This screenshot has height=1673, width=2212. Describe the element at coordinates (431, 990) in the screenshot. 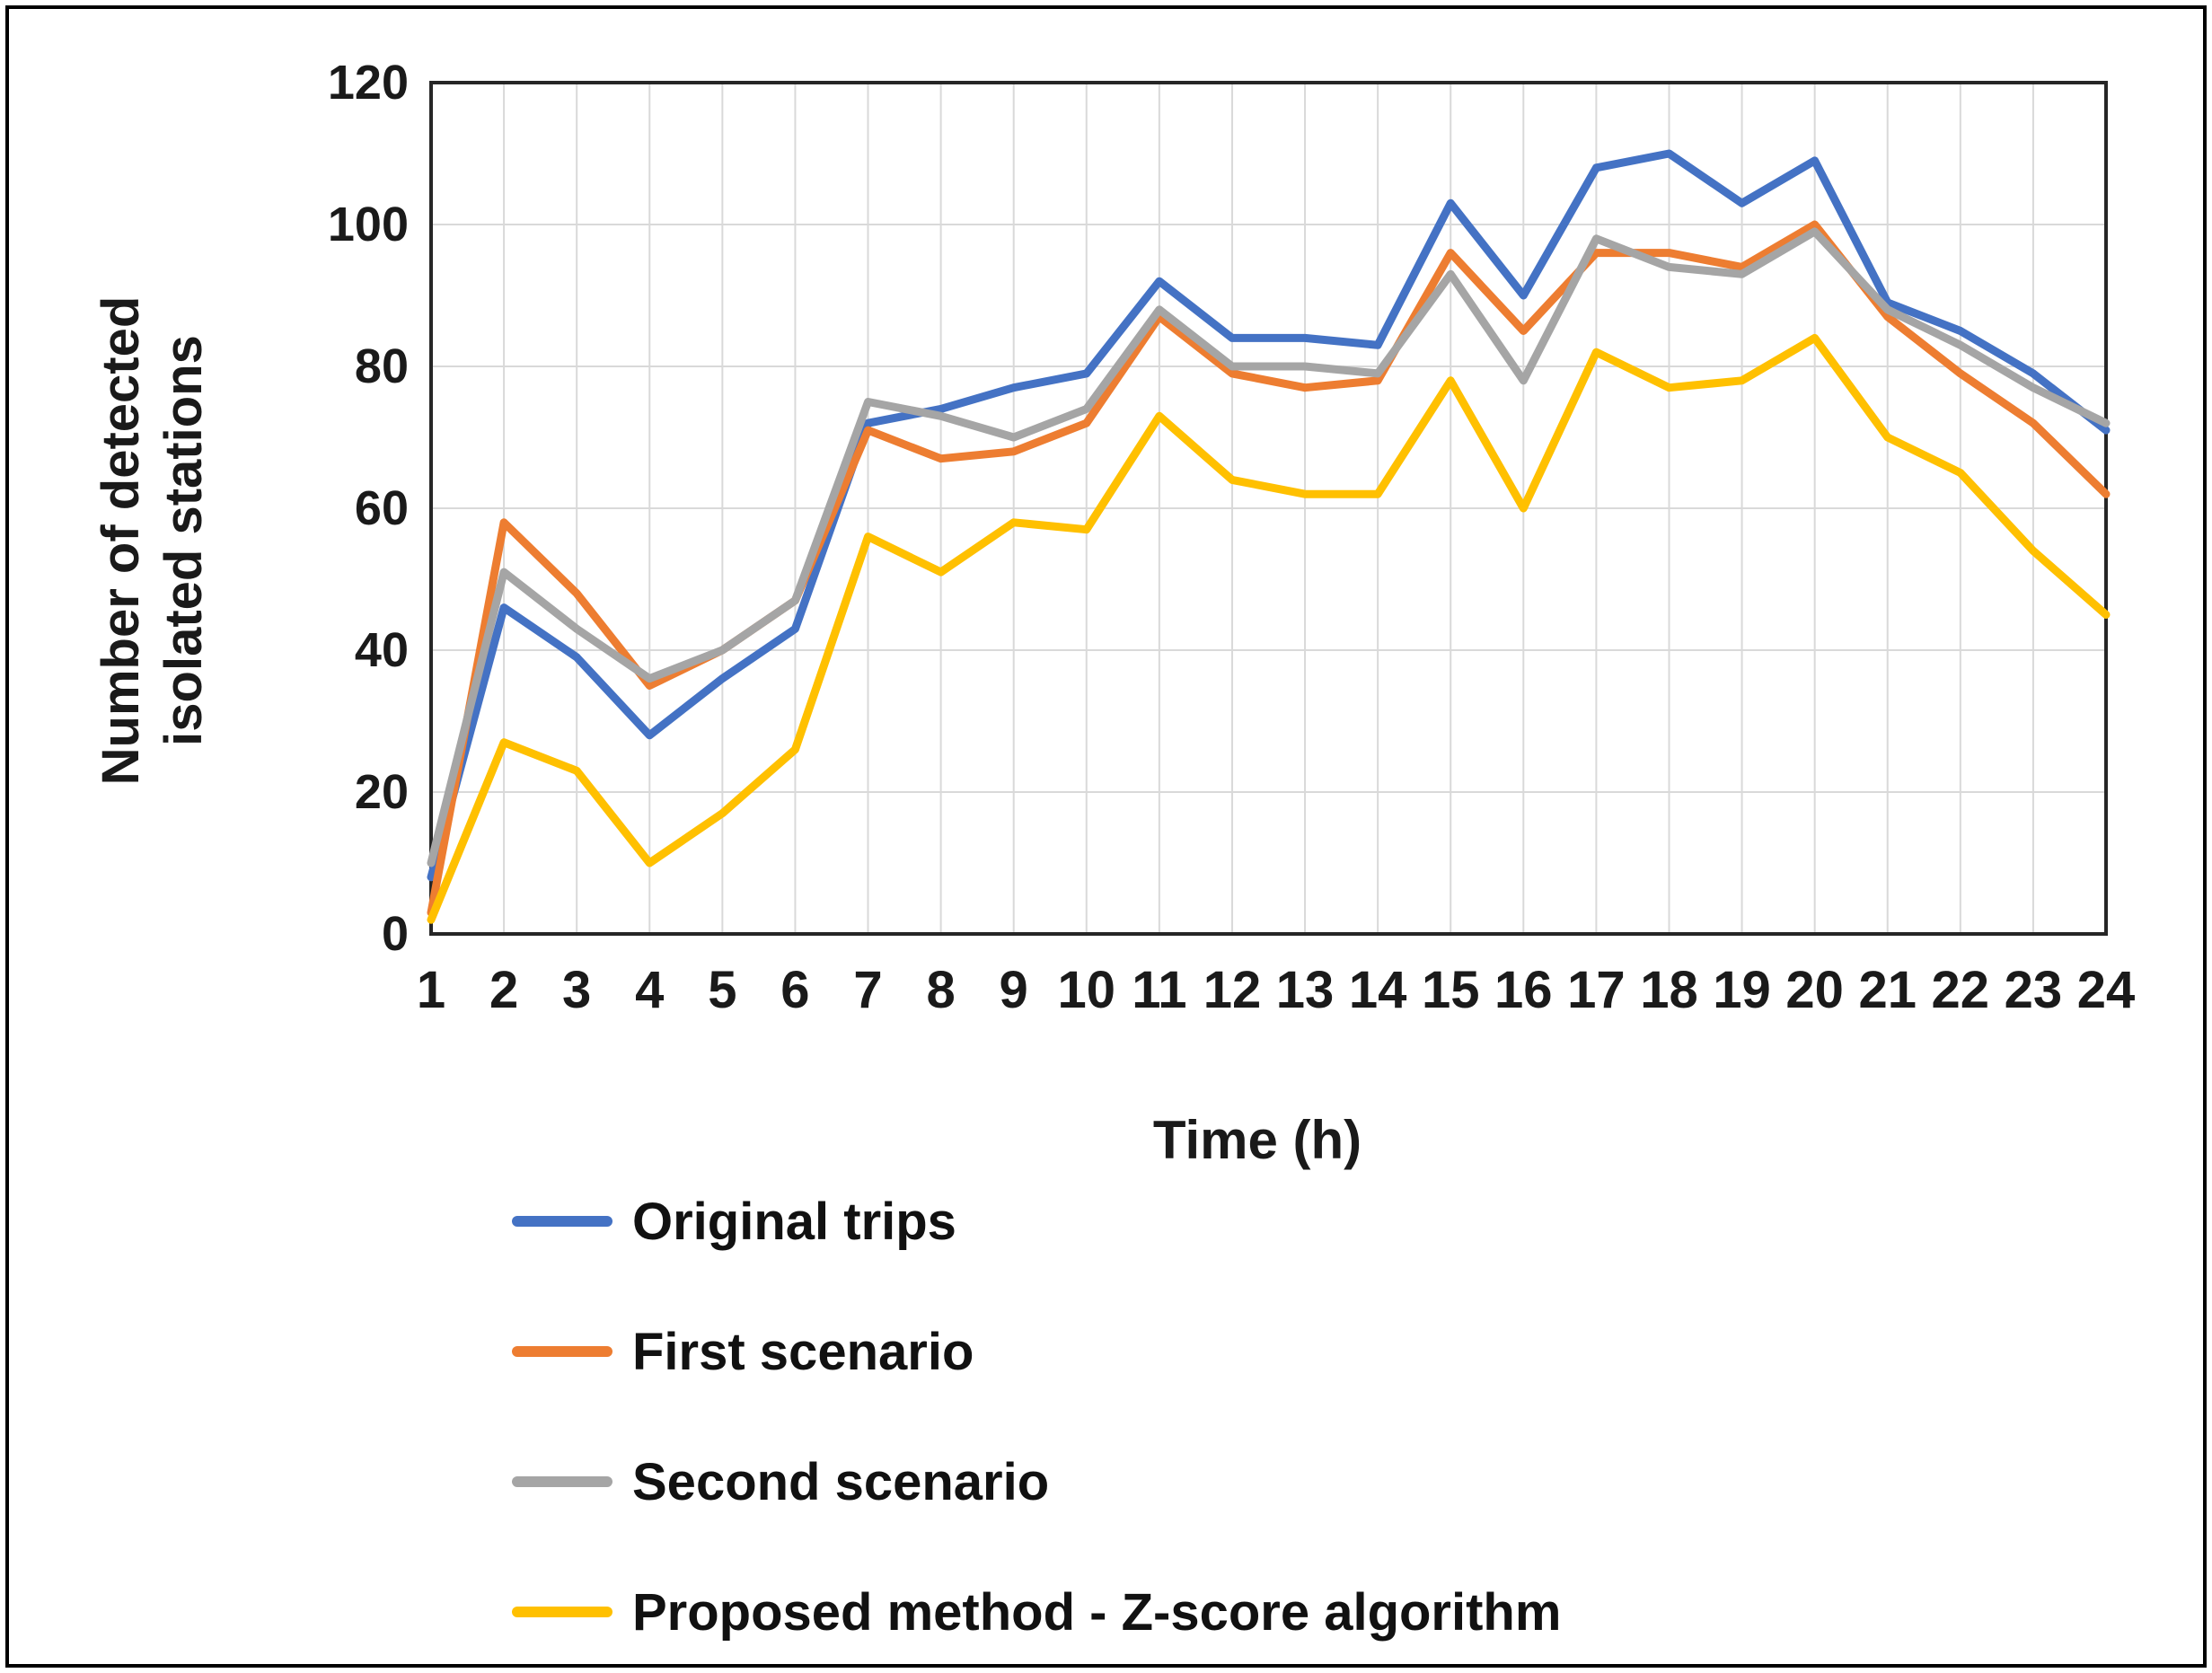

I see `x-tick-label: 1` at that location.